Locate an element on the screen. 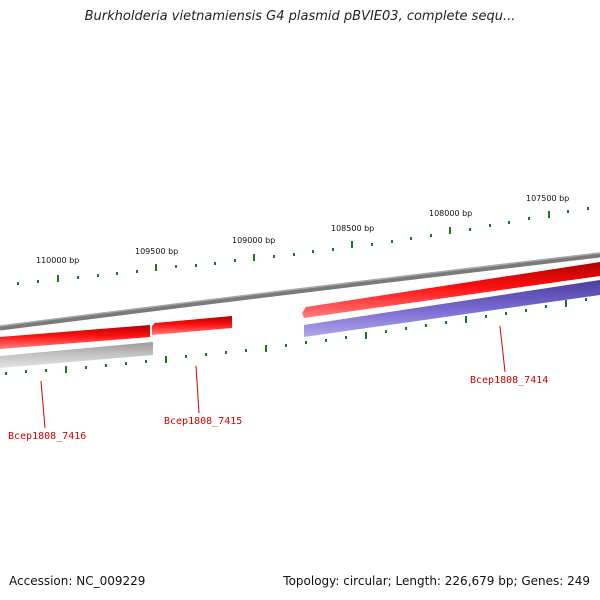 The height and width of the screenshot is (600, 600). gene-label-bcep1808-7414: Bcep1808_7414 is located at coordinates (509, 380).